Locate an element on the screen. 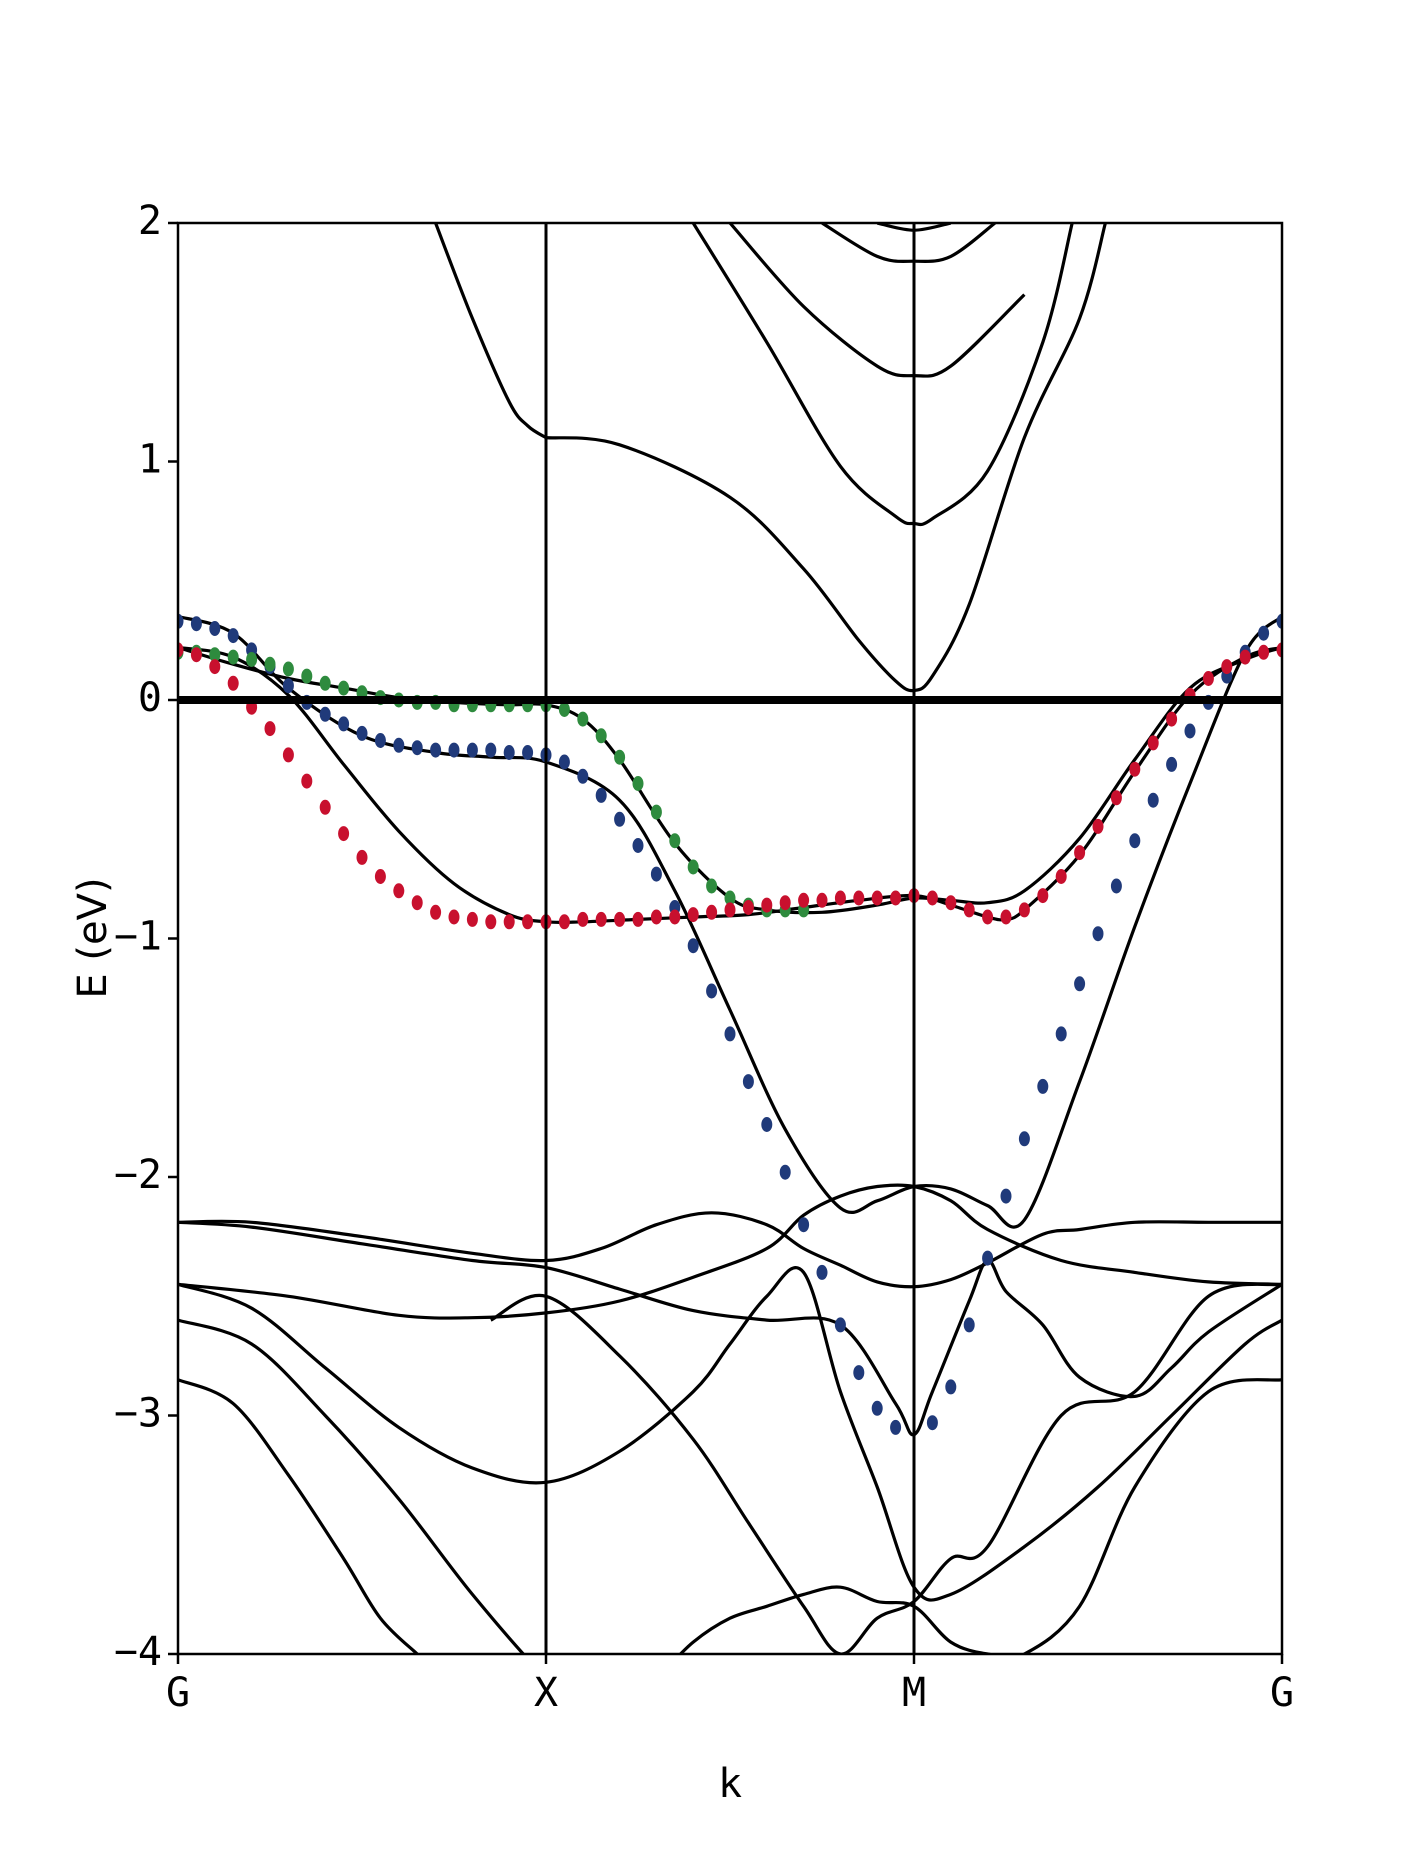  x-tick-label: X is located at coordinates (546, 1693).